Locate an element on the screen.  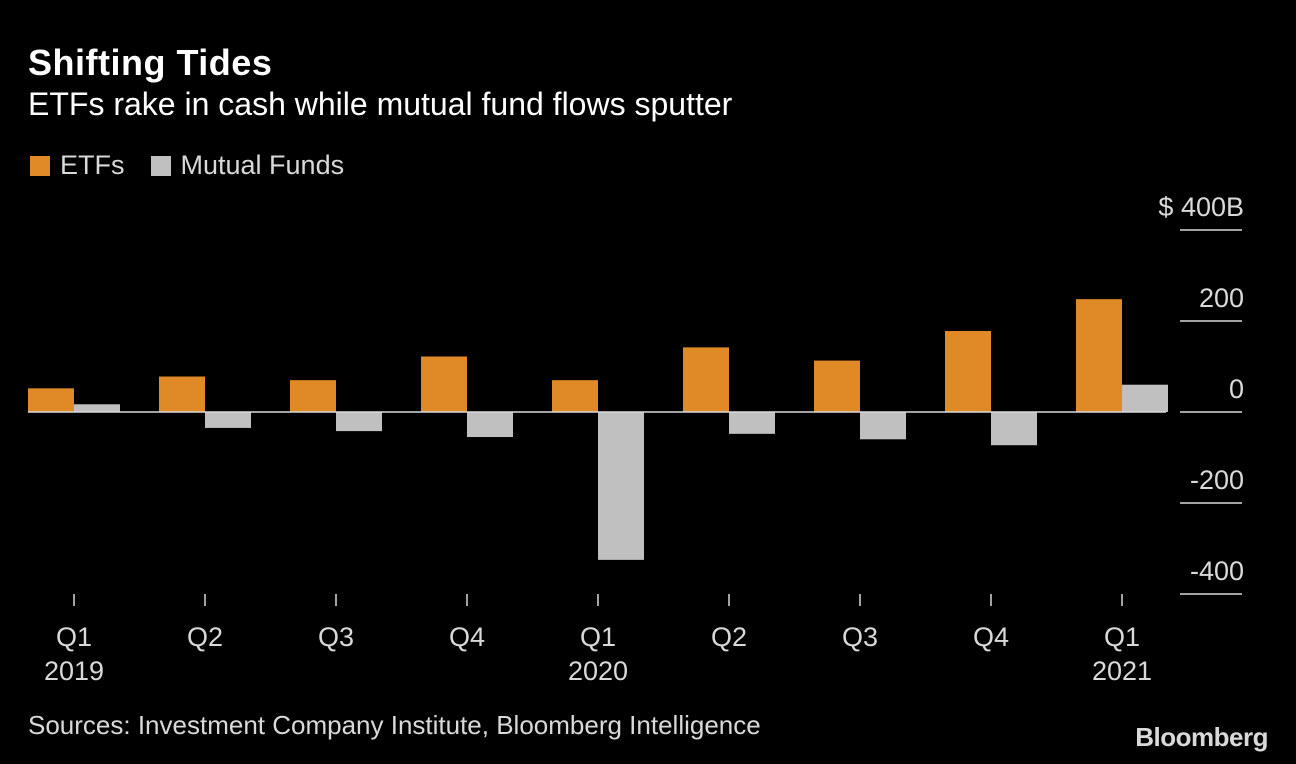
x-tick-year-label: 2019 is located at coordinates (74, 671).